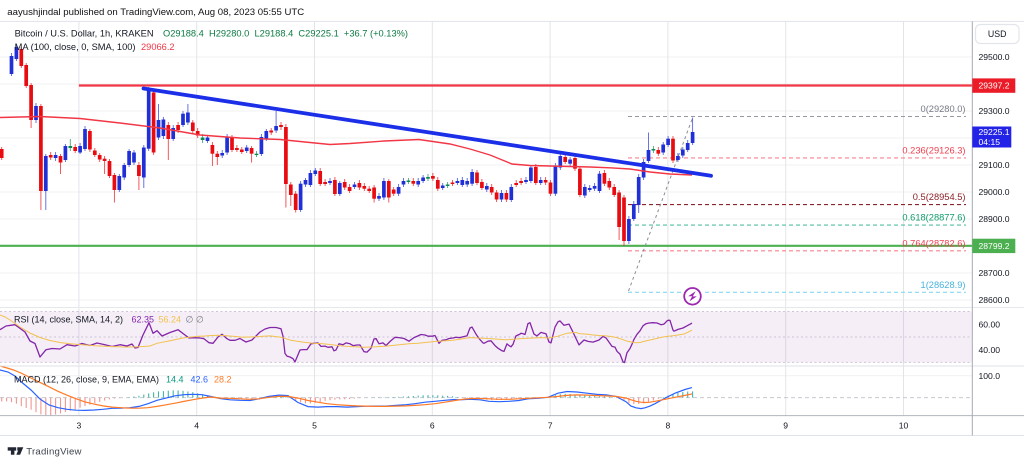 Image resolution: width=1024 pixels, height=465 pixels. What do you see at coordinates (943, 285) in the screenshot?
I see `svg-text: 1(28628.9)` at bounding box center [943, 285].